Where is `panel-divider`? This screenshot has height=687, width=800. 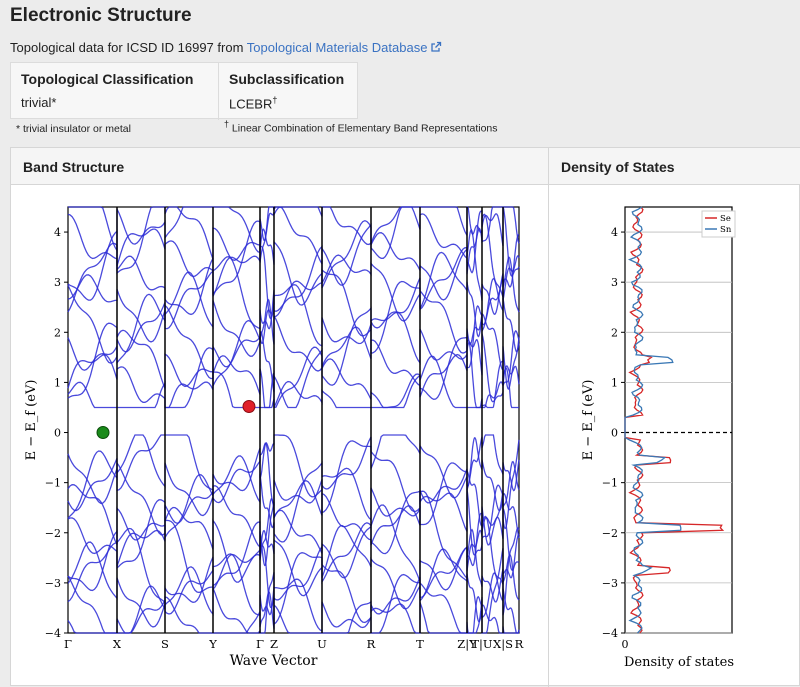
panel-divider is located at coordinates (548, 417).